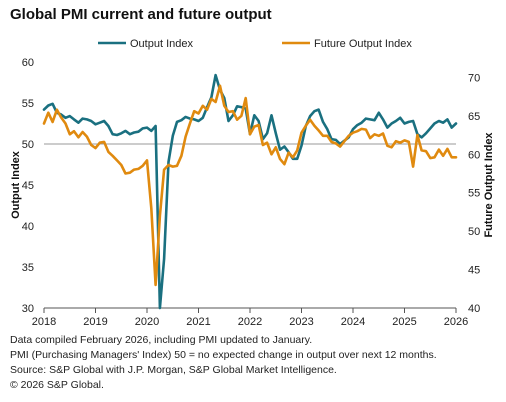  What do you see at coordinates (489, 185) in the screenshot?
I see `y2-axis-title: Future Output Index` at bounding box center [489, 185].